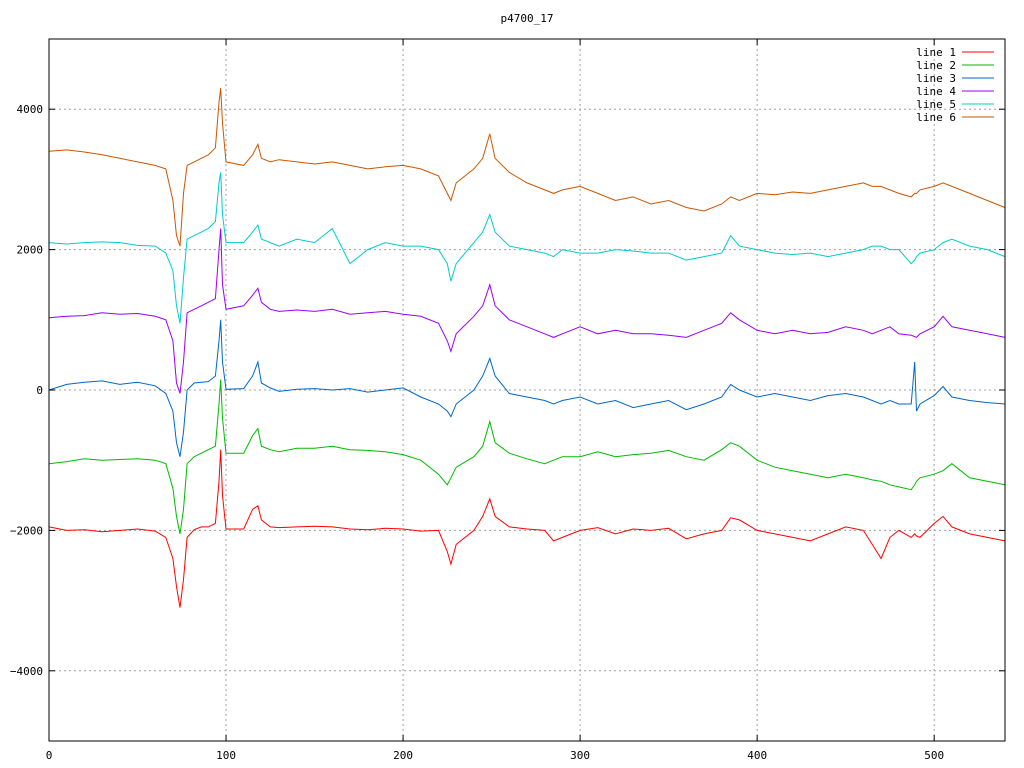 The height and width of the screenshot is (768, 1024). Describe the element at coordinates (757, 755) in the screenshot. I see `x-tick-label: 400` at that location.